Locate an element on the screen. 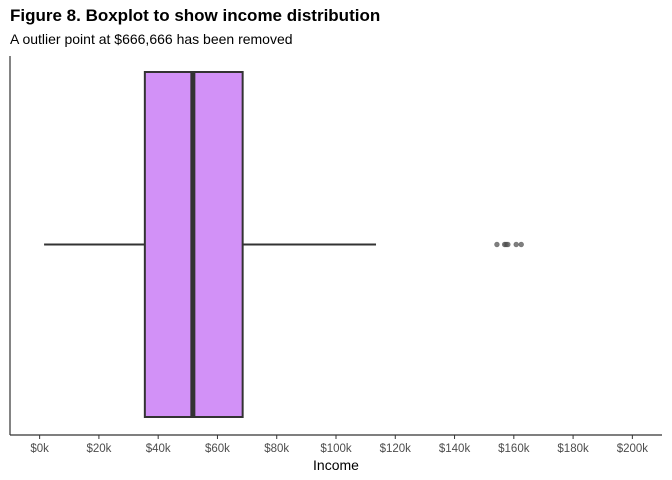 This screenshot has width=672, height=480. x-tick-label: $60k is located at coordinates (217, 449).